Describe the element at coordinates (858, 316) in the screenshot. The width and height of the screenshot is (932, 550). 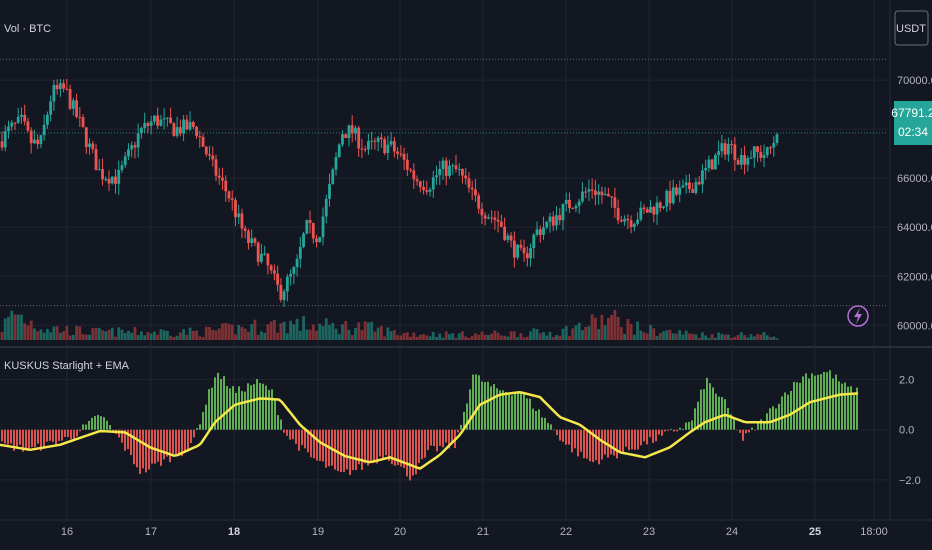
I see `alert-lightning-icon` at that location.